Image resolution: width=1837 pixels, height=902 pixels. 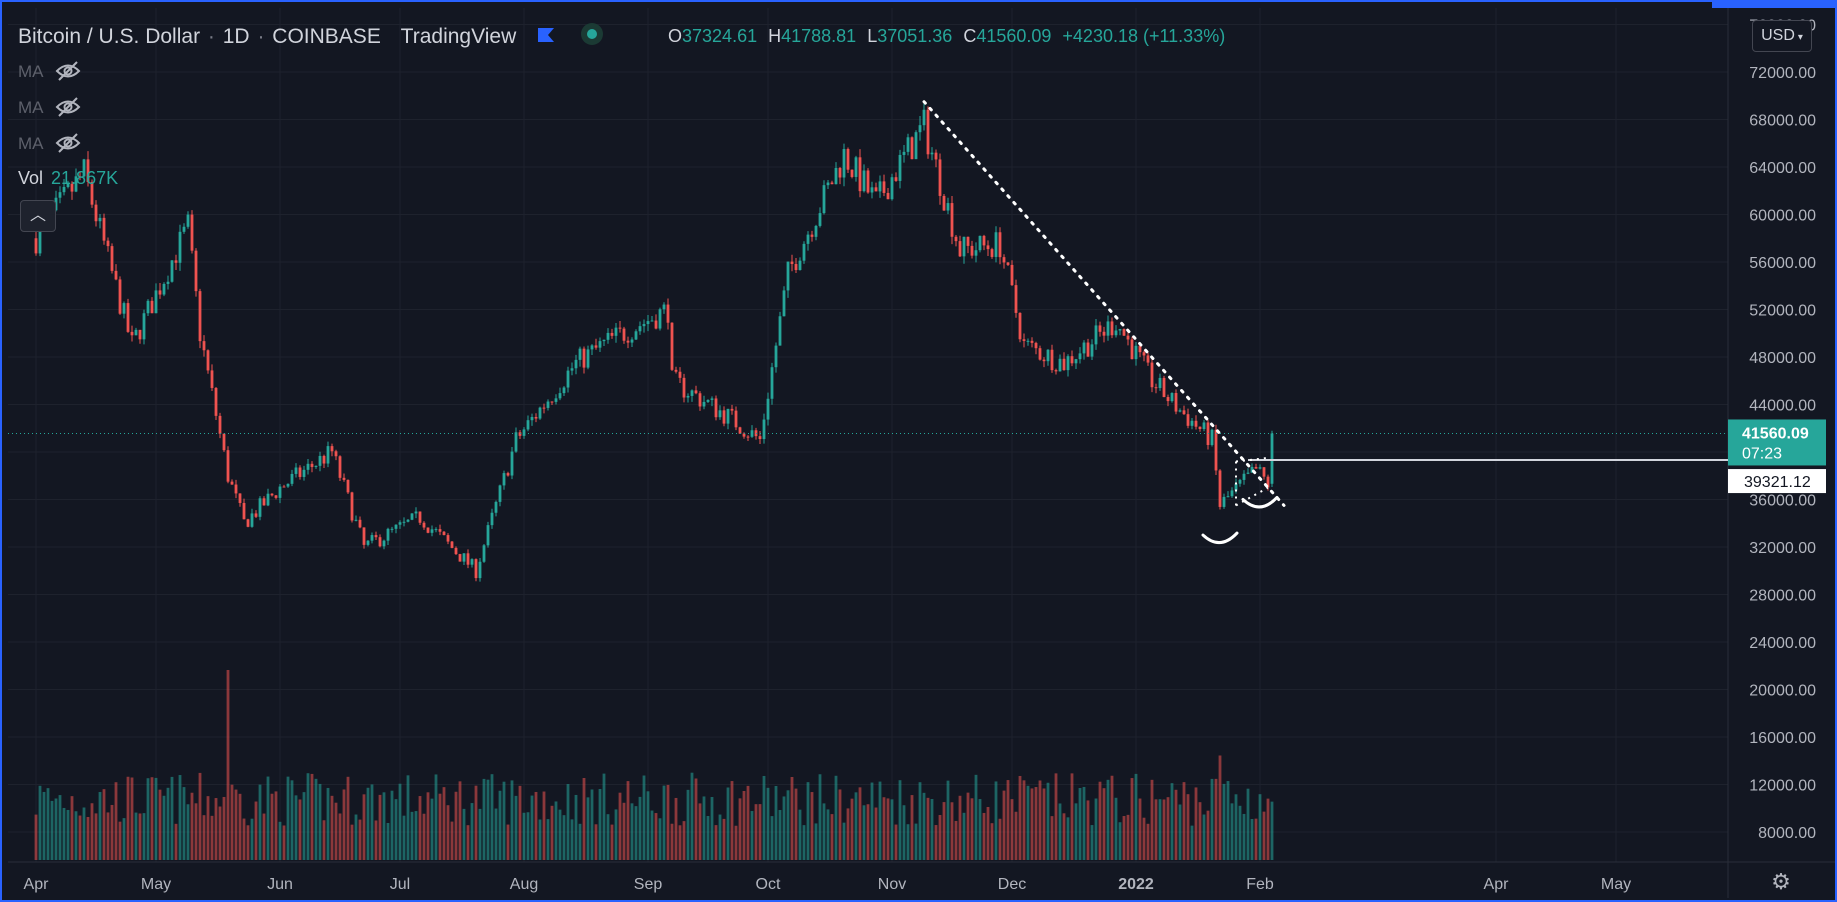 What do you see at coordinates (49, 107) in the screenshot?
I see `ma-indicator-2: MA` at bounding box center [49, 107].